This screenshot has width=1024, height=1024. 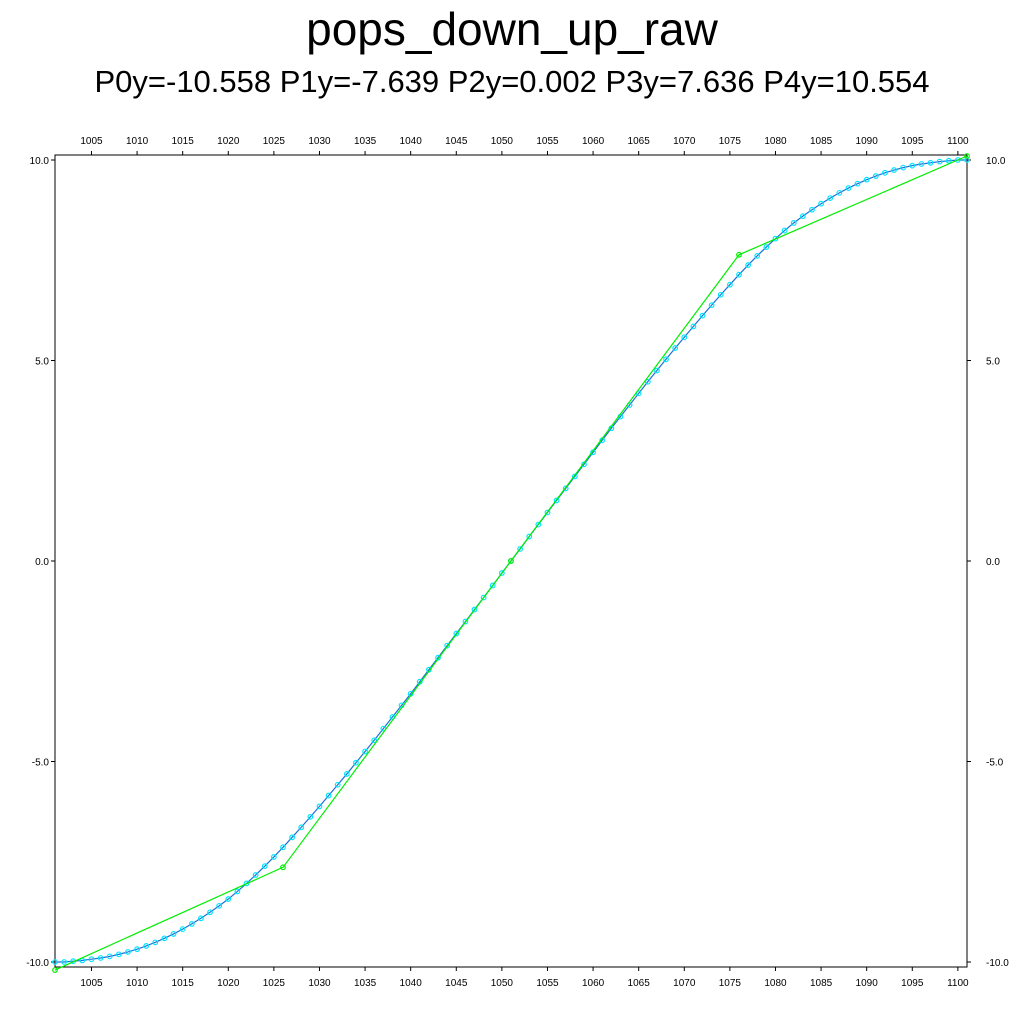 What do you see at coordinates (958, 983) in the screenshot?
I see `x-tick-label-bottom: 1100` at bounding box center [958, 983].